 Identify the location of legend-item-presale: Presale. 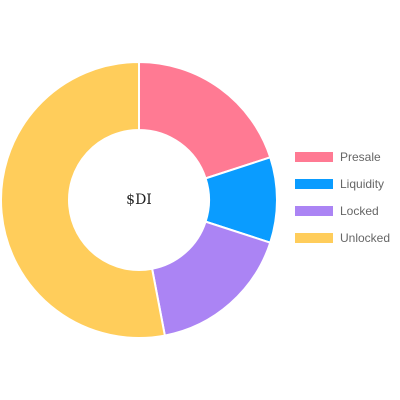
(342, 156).